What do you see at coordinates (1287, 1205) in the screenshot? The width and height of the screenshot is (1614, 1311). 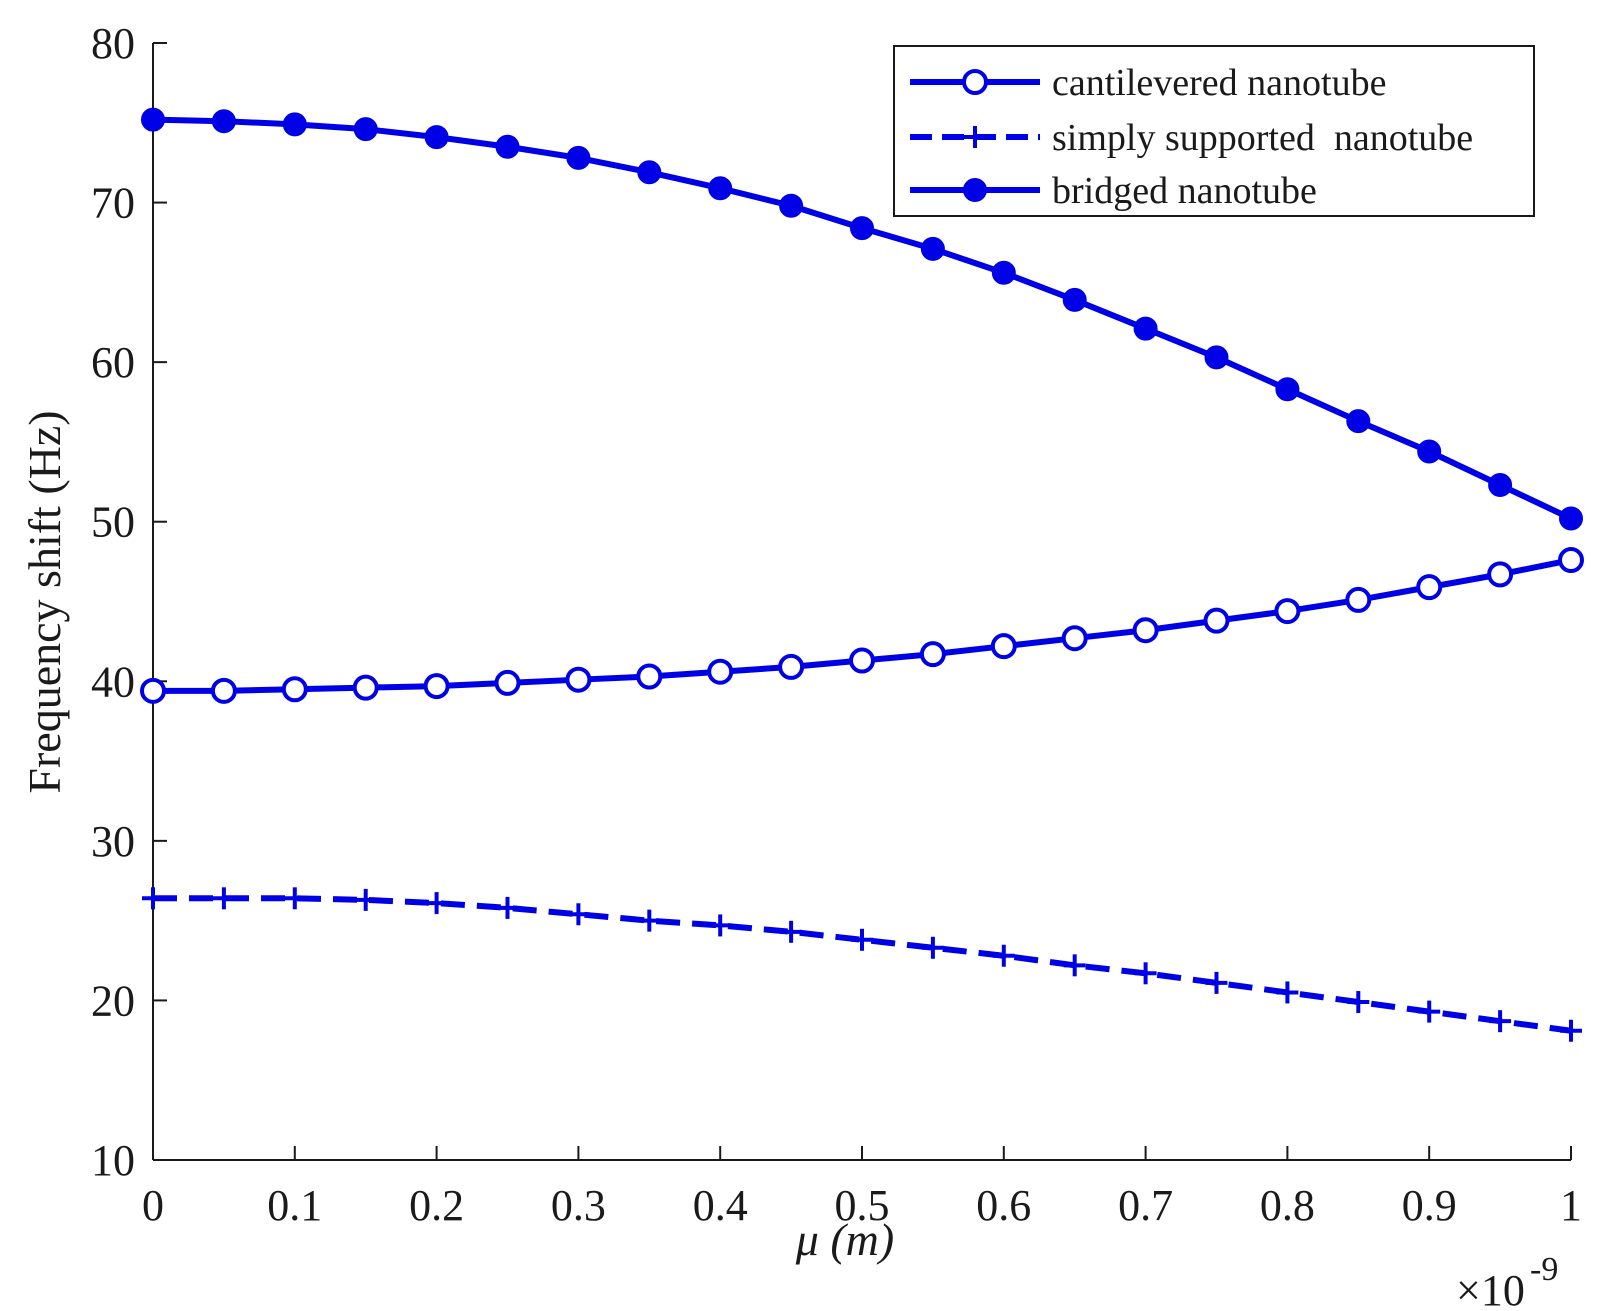 I see `x-tick-label: 0.8` at bounding box center [1287, 1205].